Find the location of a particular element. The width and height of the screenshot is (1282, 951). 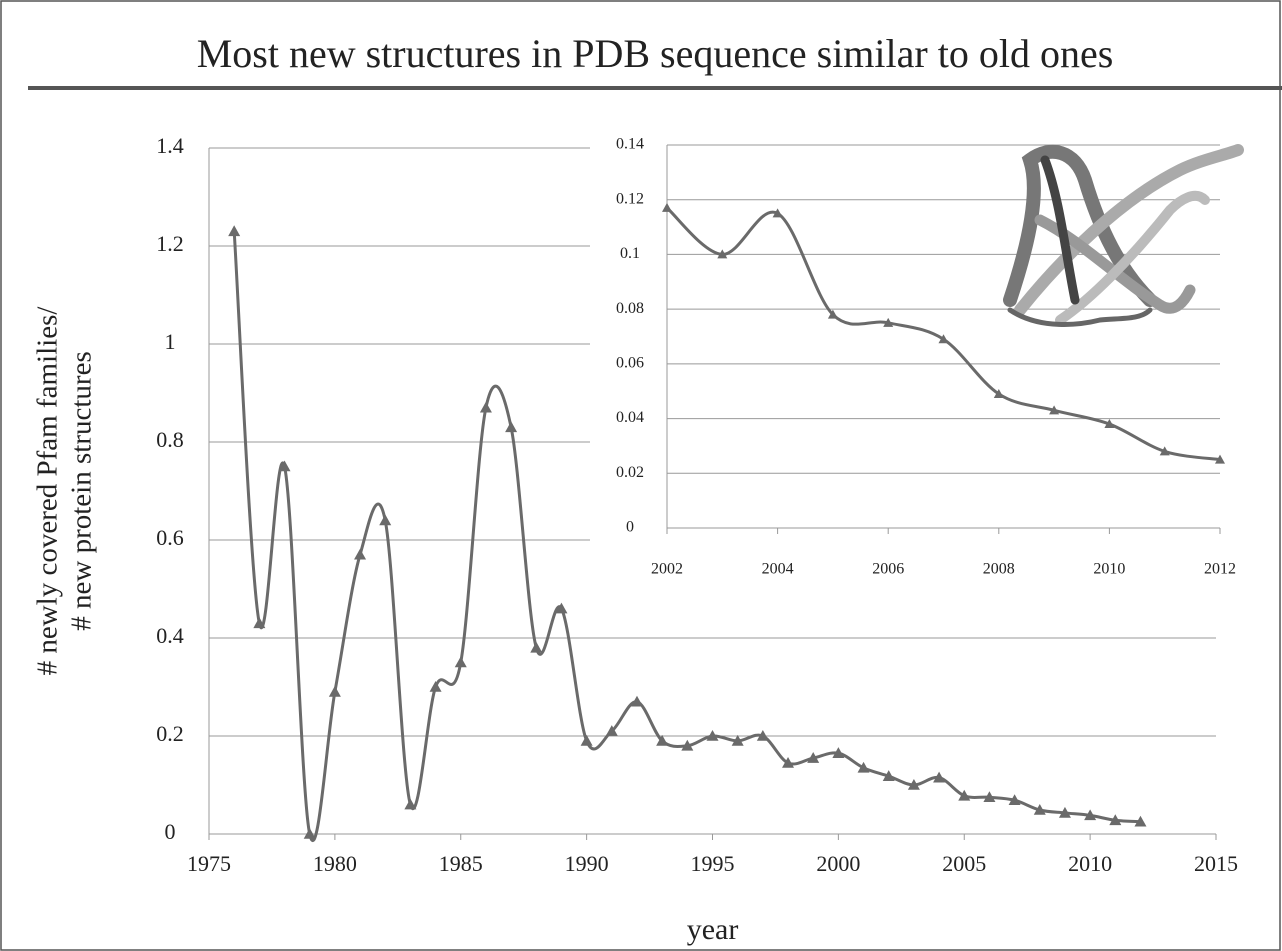

data-line is located at coordinates (943, 334).